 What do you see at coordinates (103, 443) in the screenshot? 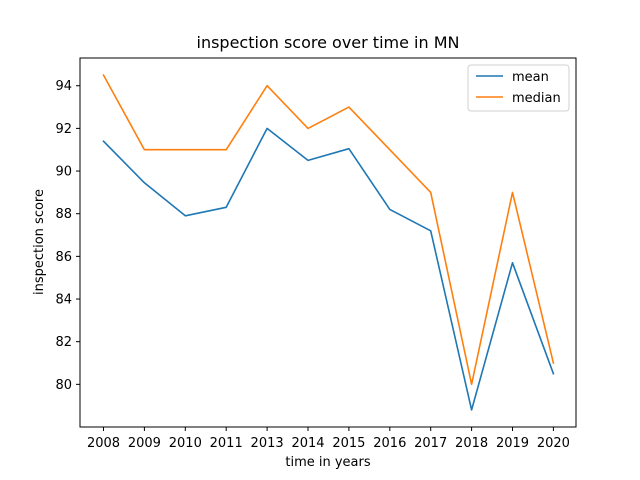
I see `x-tick-label: 2008` at bounding box center [103, 443].